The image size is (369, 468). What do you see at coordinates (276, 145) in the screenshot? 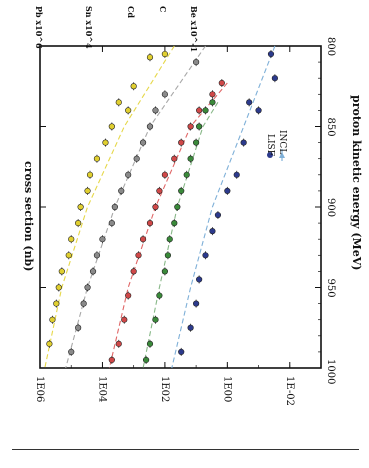
I see `legend: LISF INCL` at bounding box center [276, 145].